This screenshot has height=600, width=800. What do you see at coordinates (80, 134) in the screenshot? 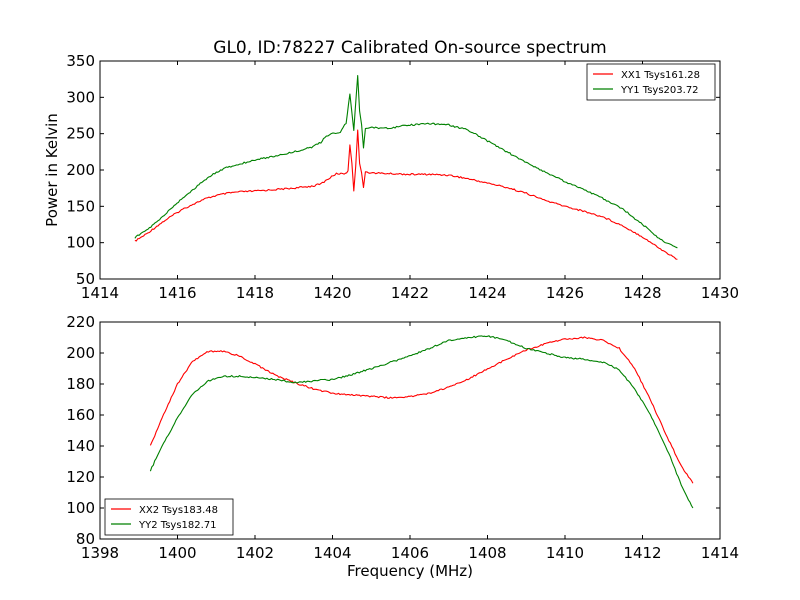
I see `y-tick-label: 250` at bounding box center [80, 134].